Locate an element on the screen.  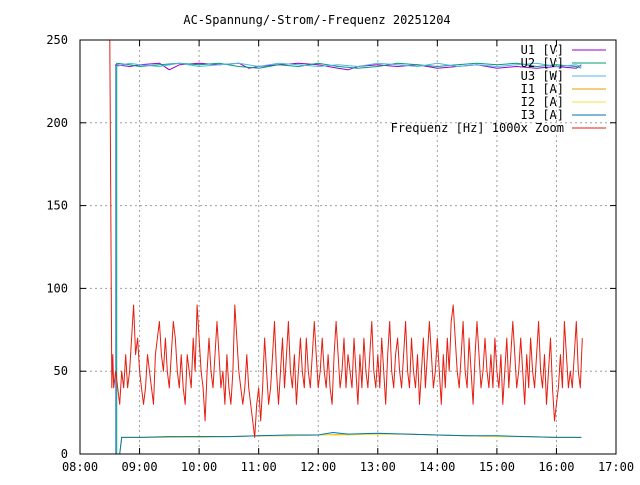
legend-label: I1 [A] is located at coordinates (542, 89).